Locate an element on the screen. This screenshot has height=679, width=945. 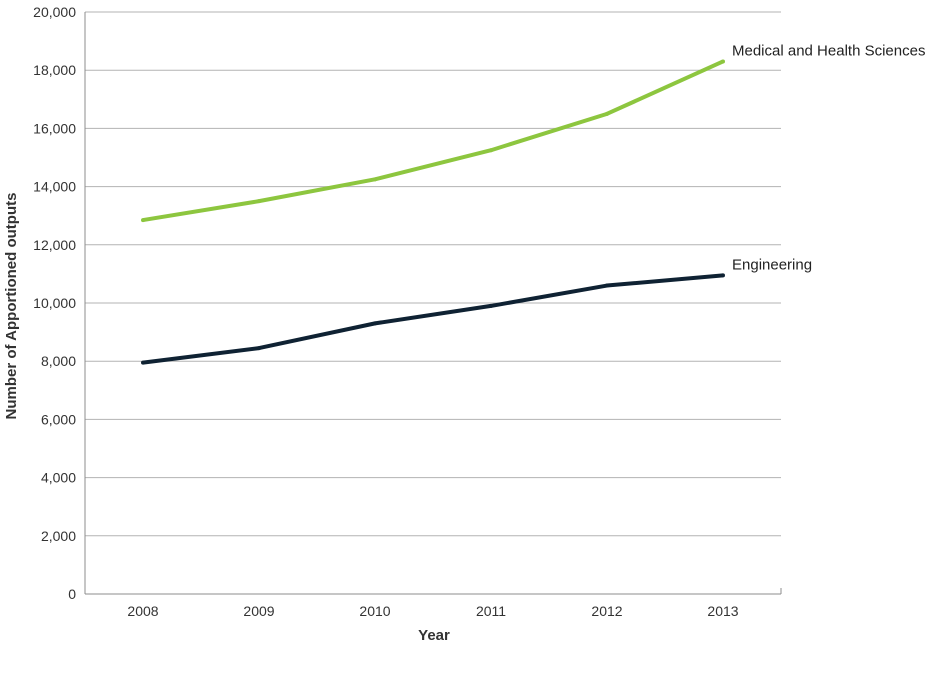
y-tick-label: 10,000 is located at coordinates (54, 303).